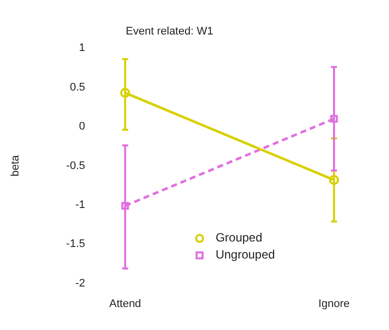  What do you see at coordinates (125, 304) in the screenshot?
I see `x-tick-label: Attend` at bounding box center [125, 304].